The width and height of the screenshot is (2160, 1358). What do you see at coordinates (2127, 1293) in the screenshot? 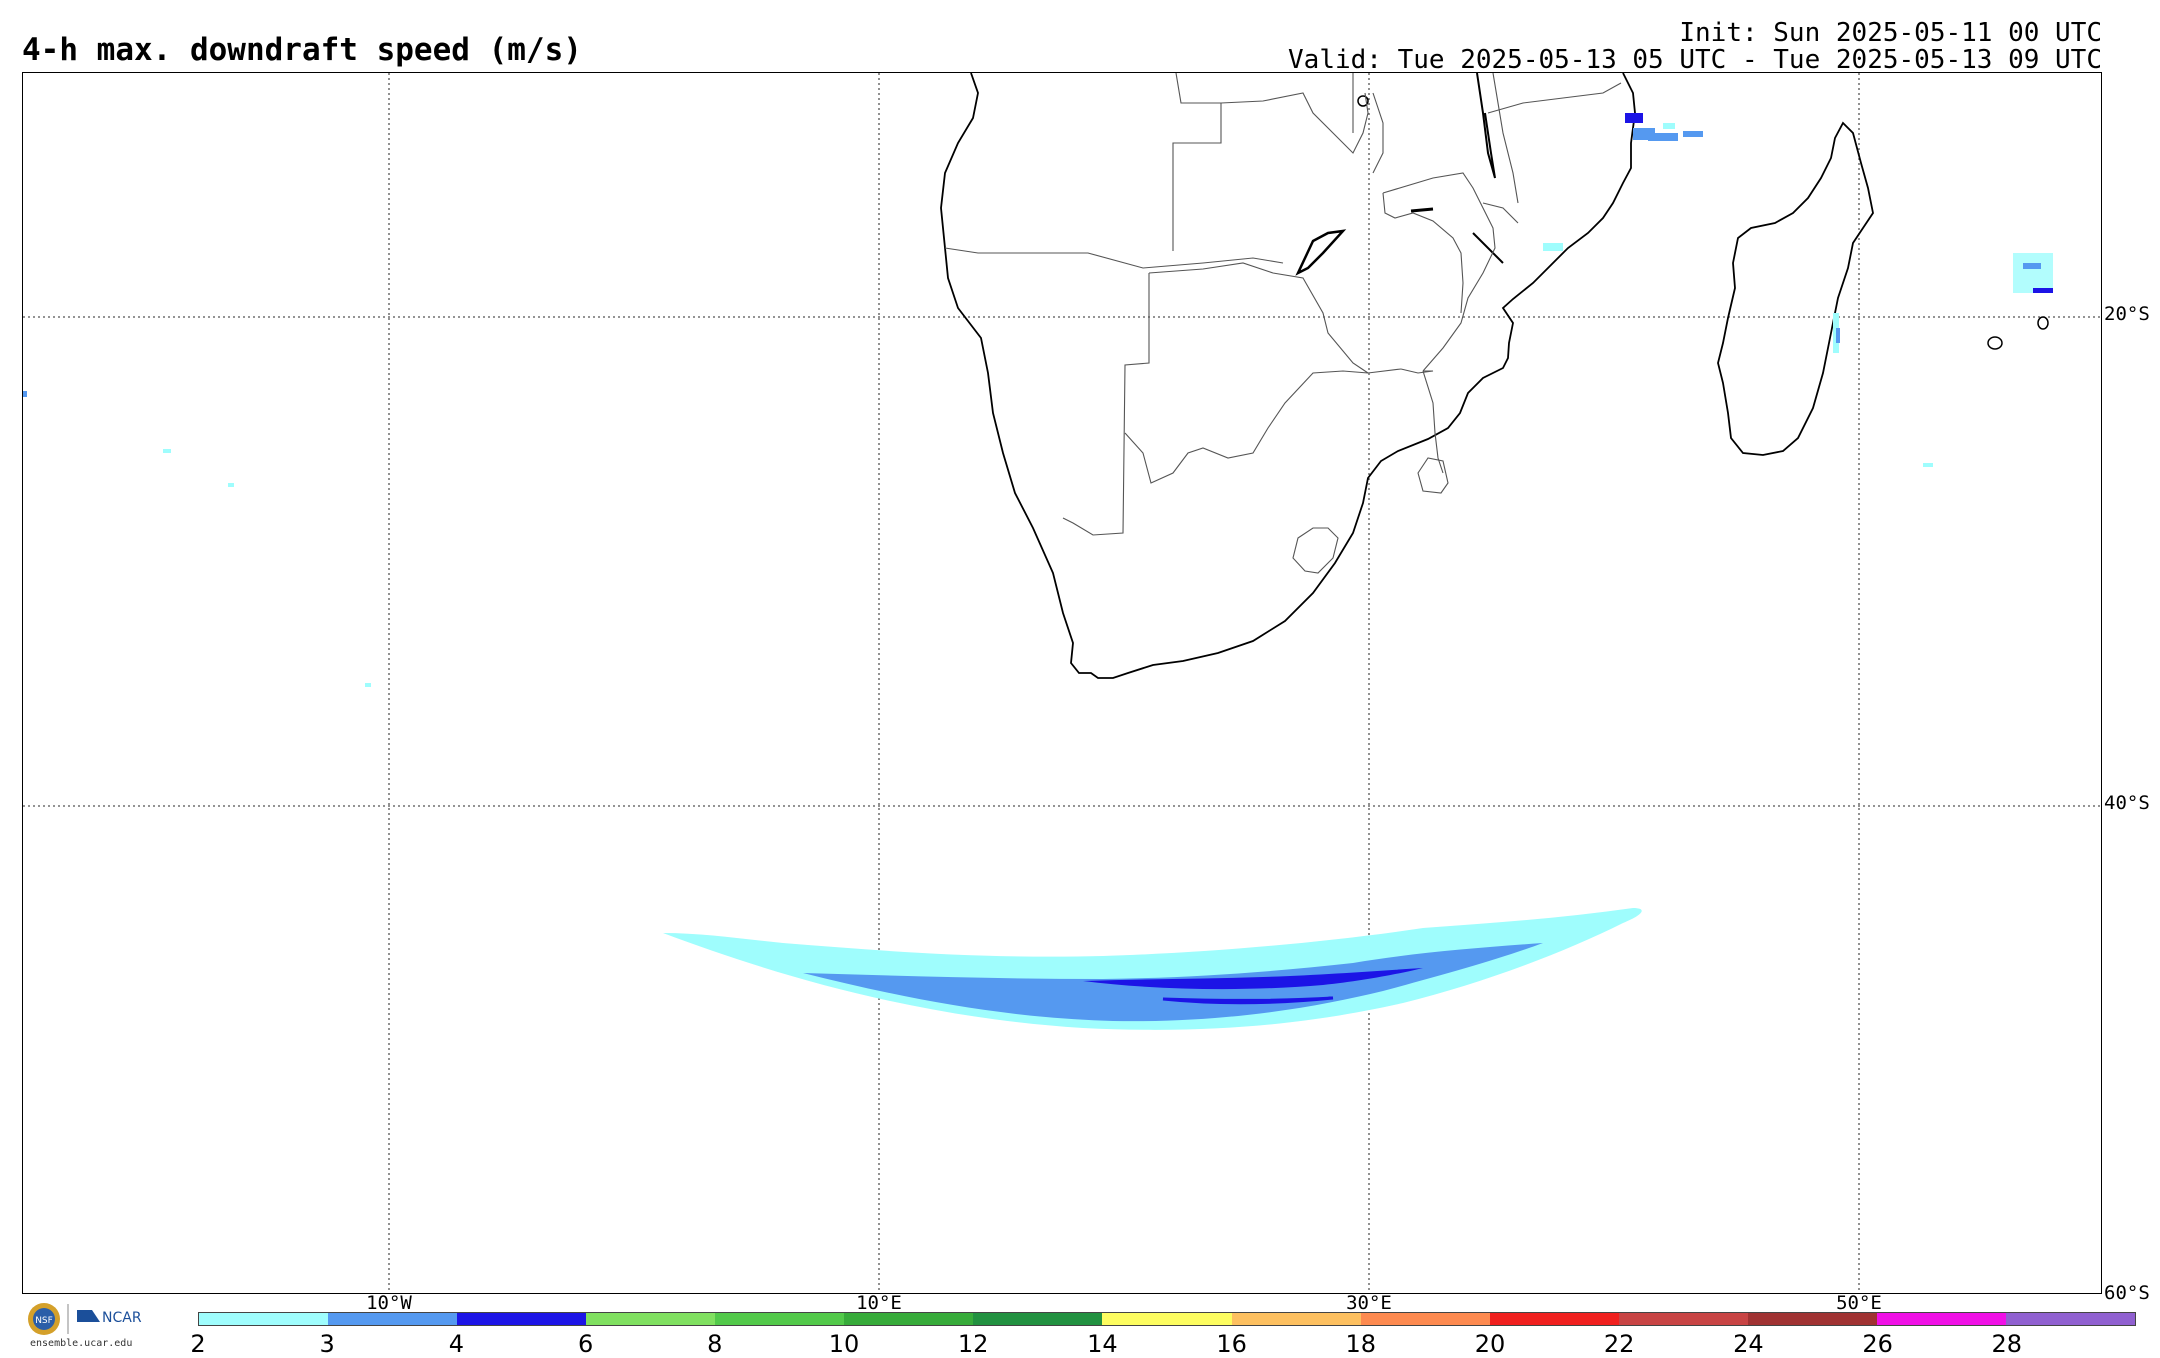
I see `lat-label-60s: 60°S` at bounding box center [2127, 1293].